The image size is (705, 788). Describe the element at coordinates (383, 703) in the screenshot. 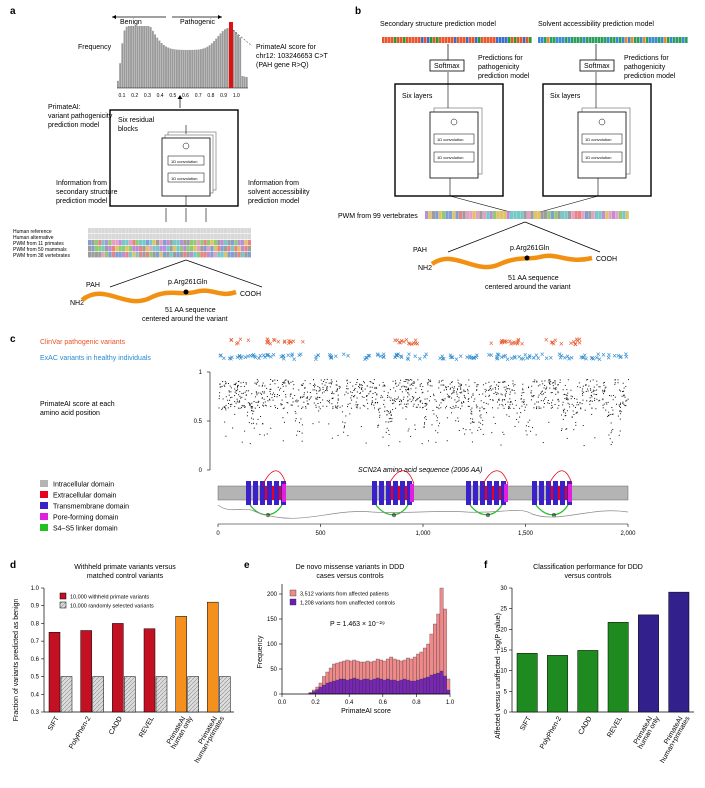

I see `e-x-tick-label: 0.6` at that location.